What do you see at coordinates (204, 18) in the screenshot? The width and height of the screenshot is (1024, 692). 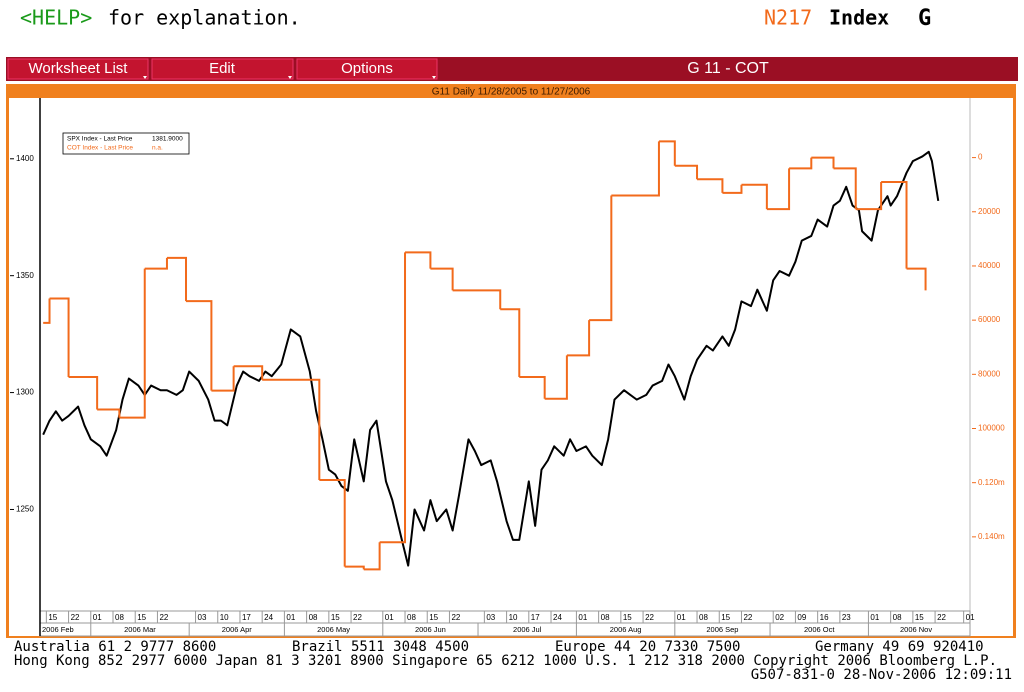 I see `help-text: for explanation.` at bounding box center [204, 18].